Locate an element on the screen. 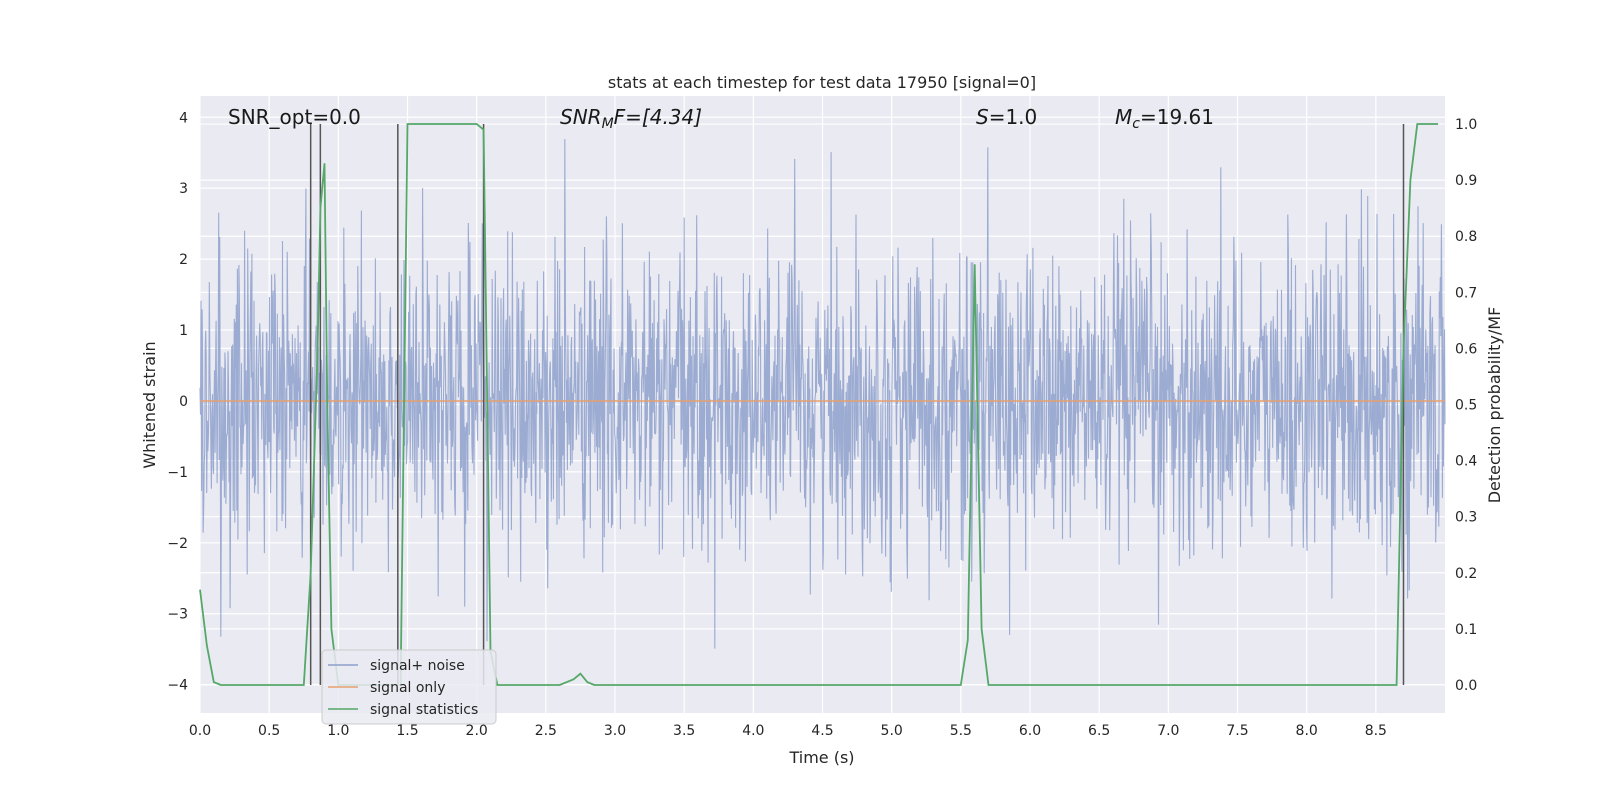 The width and height of the screenshot is (1600, 800). y2-tick-label: 0.6 is located at coordinates (1466, 349).